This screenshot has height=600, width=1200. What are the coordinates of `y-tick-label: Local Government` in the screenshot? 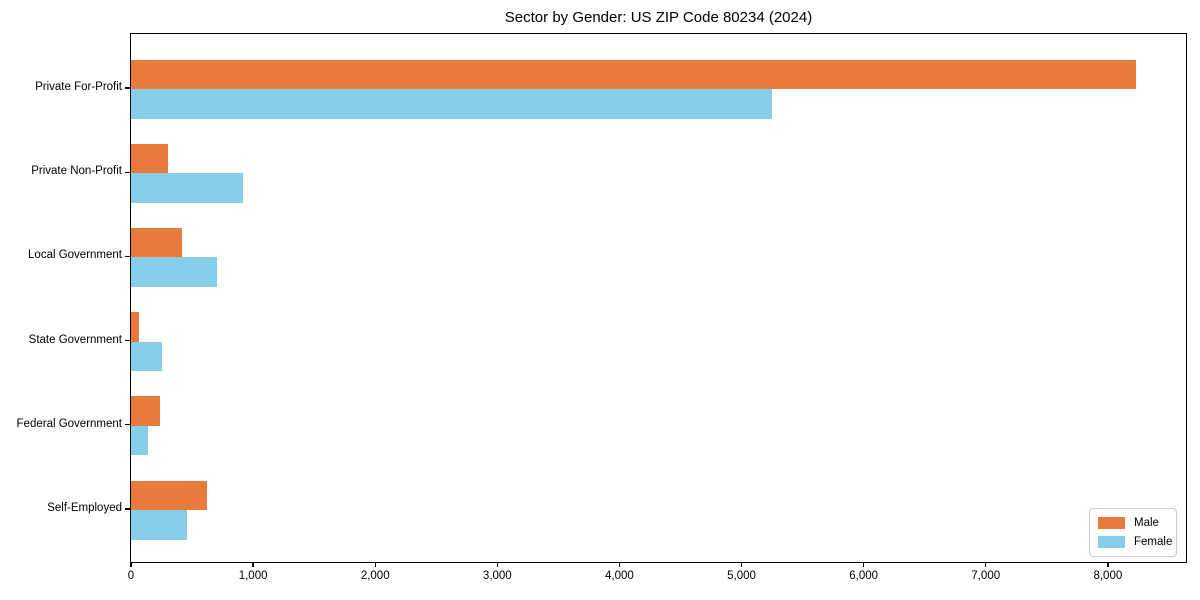 It's located at (75, 255).